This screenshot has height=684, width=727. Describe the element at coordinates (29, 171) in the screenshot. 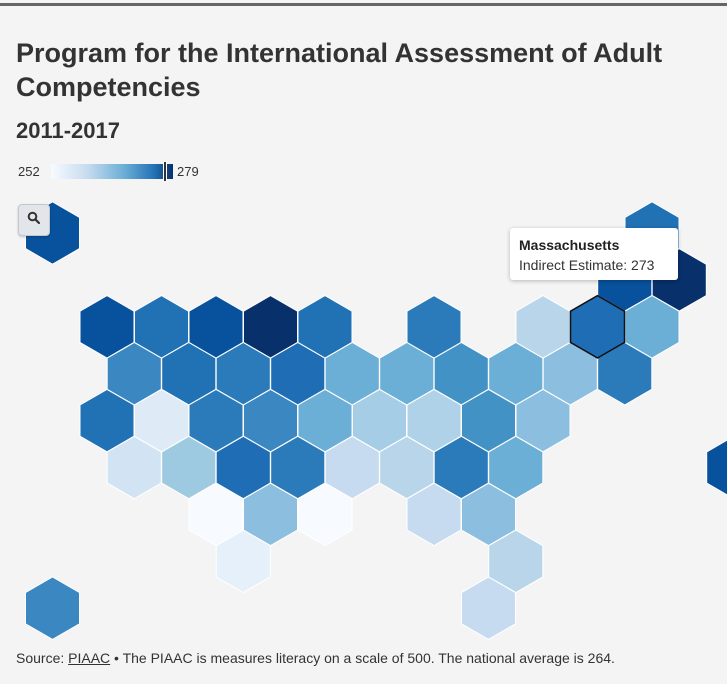

I see `legend-min: 252` at that location.